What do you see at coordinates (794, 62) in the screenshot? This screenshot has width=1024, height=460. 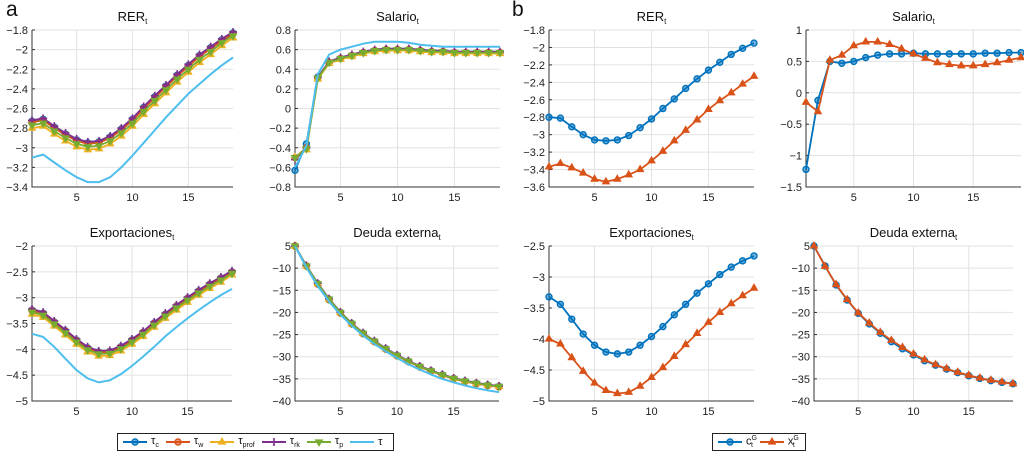 I see `y-tick-label: 0.5` at bounding box center [794, 62].